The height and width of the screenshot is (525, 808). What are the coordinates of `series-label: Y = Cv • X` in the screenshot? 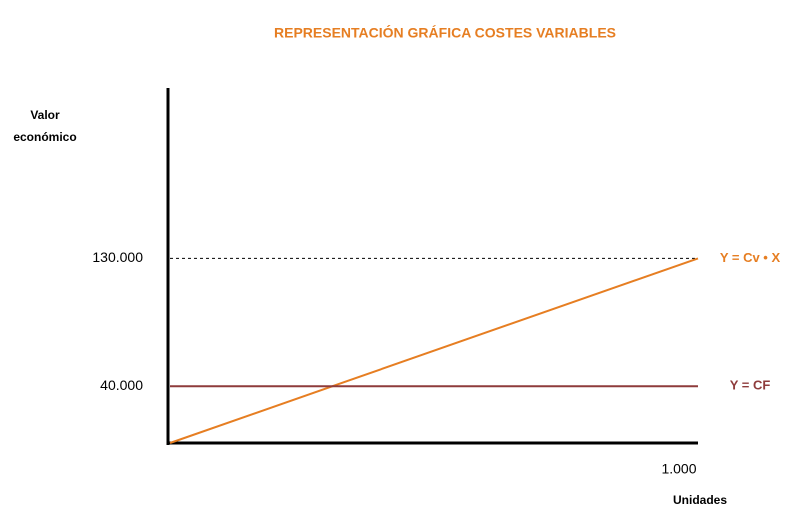 It's located at (750, 257).